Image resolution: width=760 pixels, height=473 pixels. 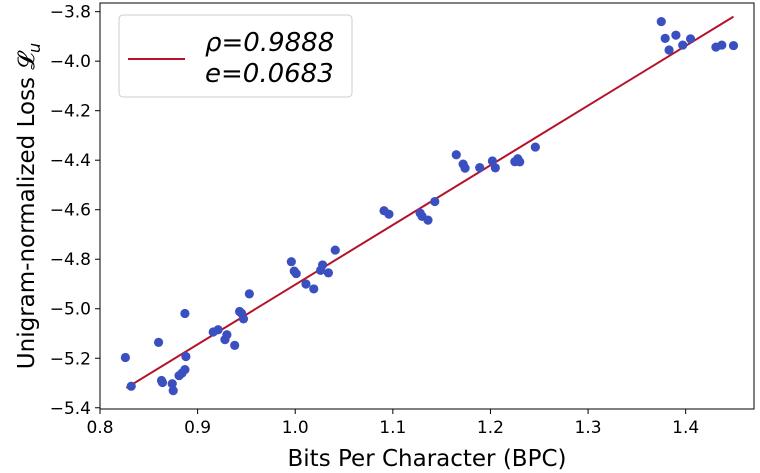 What do you see at coordinates (27, 210) in the screenshot?
I see `y-axis-label-main: Unigram-normalized Loss 𝓛` at bounding box center [27, 210].